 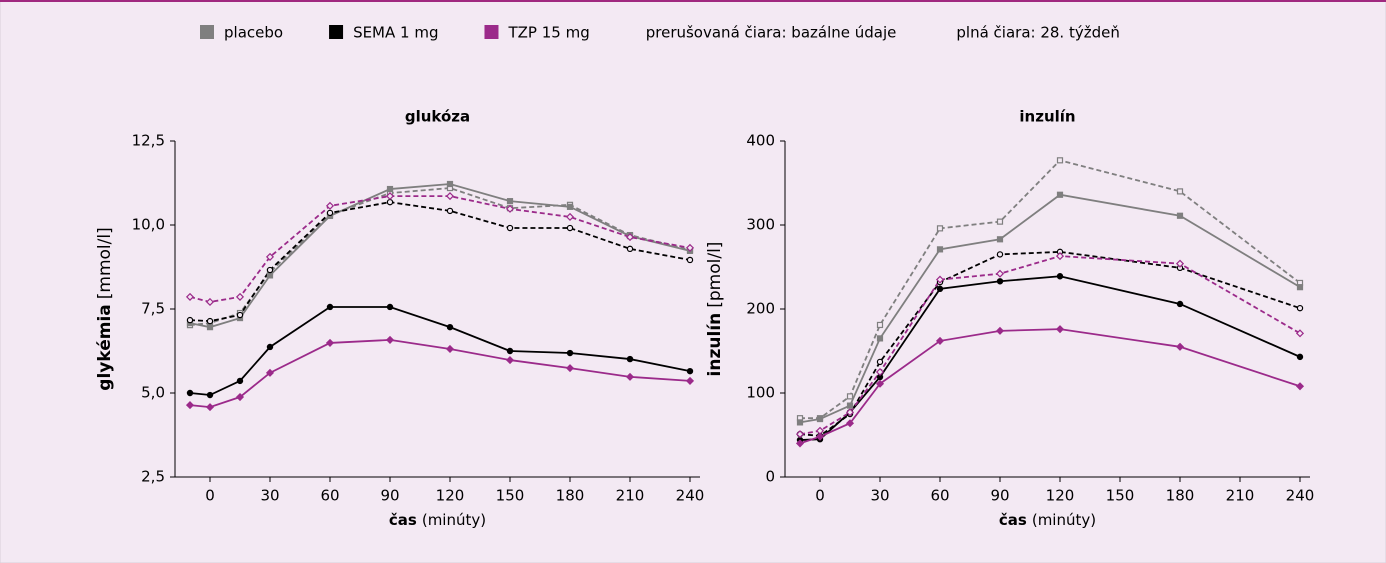 What do you see at coordinates (153, 477) in the screenshot?
I see `y-tick-label: 2,5` at bounding box center [153, 477].